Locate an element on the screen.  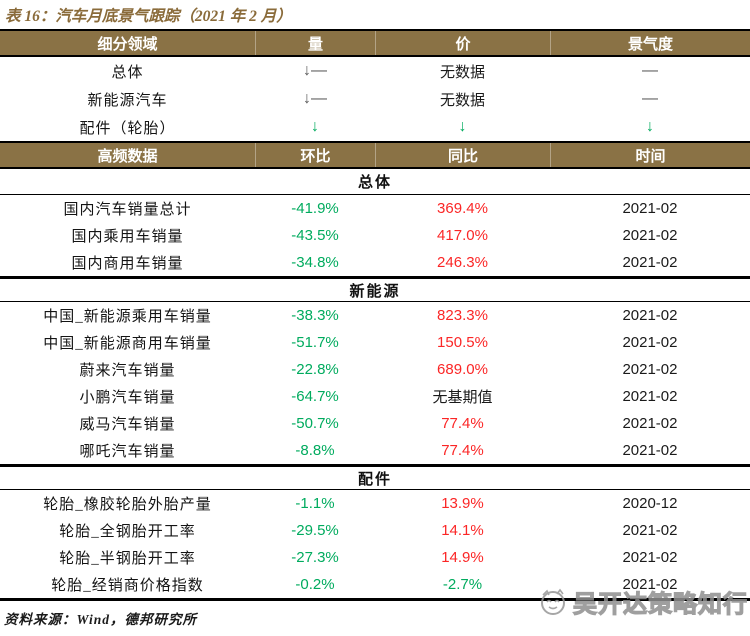
indicator-label: 威马汽车销量 is located at coordinates (127, 425).